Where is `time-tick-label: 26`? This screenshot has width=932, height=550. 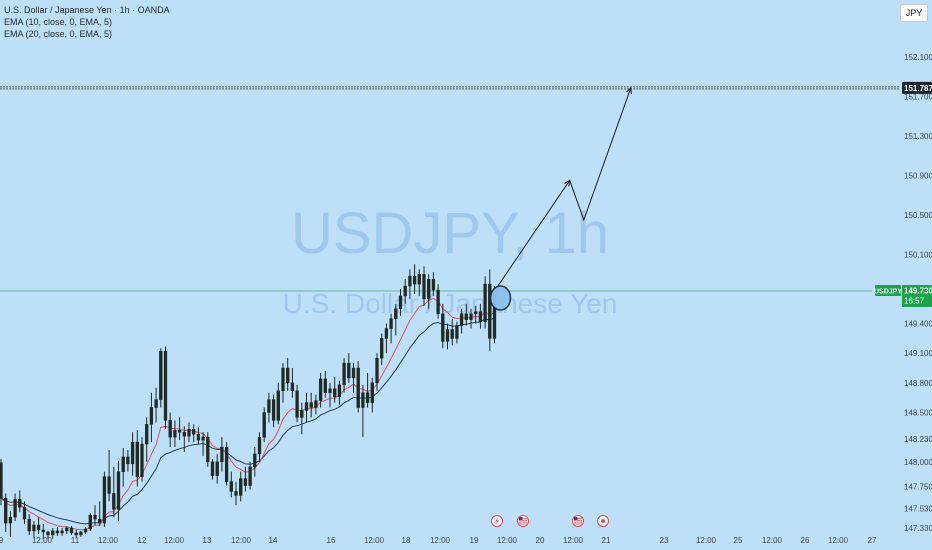 time-tick-label: 26 is located at coordinates (805, 540).